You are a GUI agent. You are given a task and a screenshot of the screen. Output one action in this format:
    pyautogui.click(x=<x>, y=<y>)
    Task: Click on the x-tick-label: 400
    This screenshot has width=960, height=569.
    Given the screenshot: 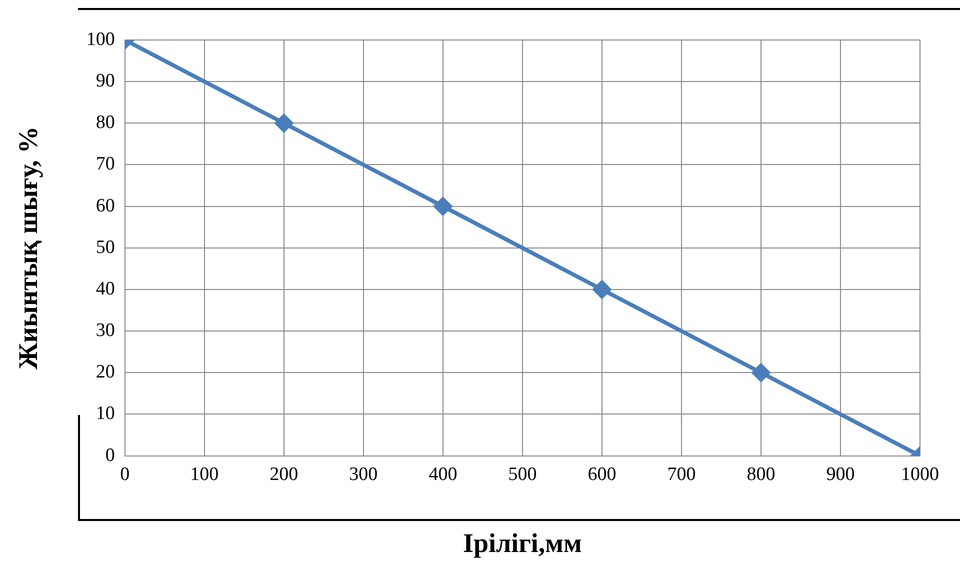 What is the action you would take?
    pyautogui.click(x=443, y=475)
    